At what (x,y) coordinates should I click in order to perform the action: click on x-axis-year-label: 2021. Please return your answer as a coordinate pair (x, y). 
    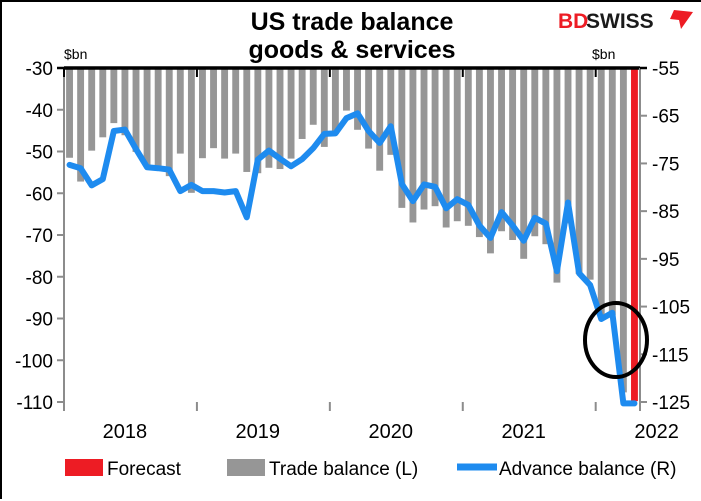
    Looking at the image, I should click on (523, 432).